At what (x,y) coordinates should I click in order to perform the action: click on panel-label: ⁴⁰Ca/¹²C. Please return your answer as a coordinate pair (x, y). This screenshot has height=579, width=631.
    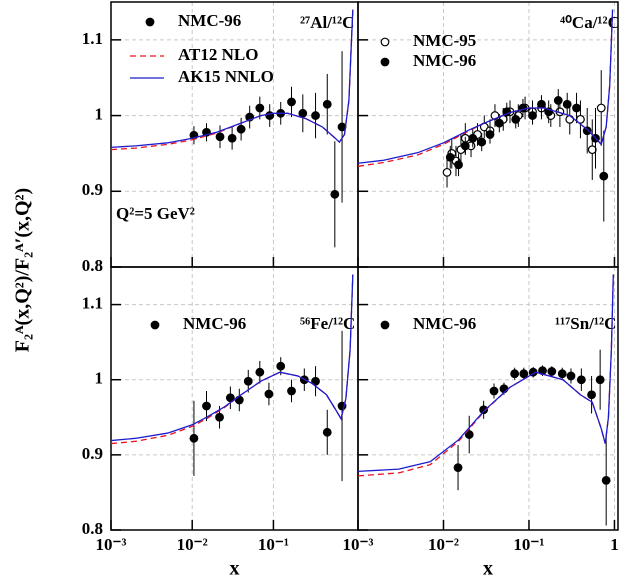
    Looking at the image, I should click on (590, 22).